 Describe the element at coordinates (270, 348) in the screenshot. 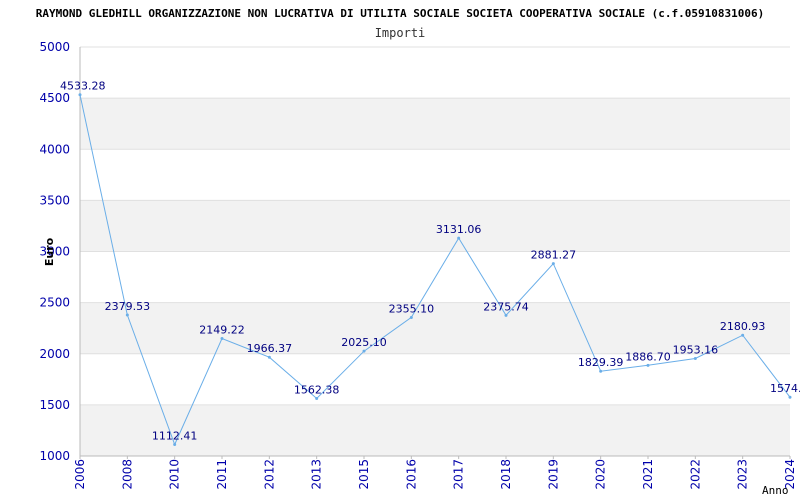

I see `data-label: 1966.37` at that location.